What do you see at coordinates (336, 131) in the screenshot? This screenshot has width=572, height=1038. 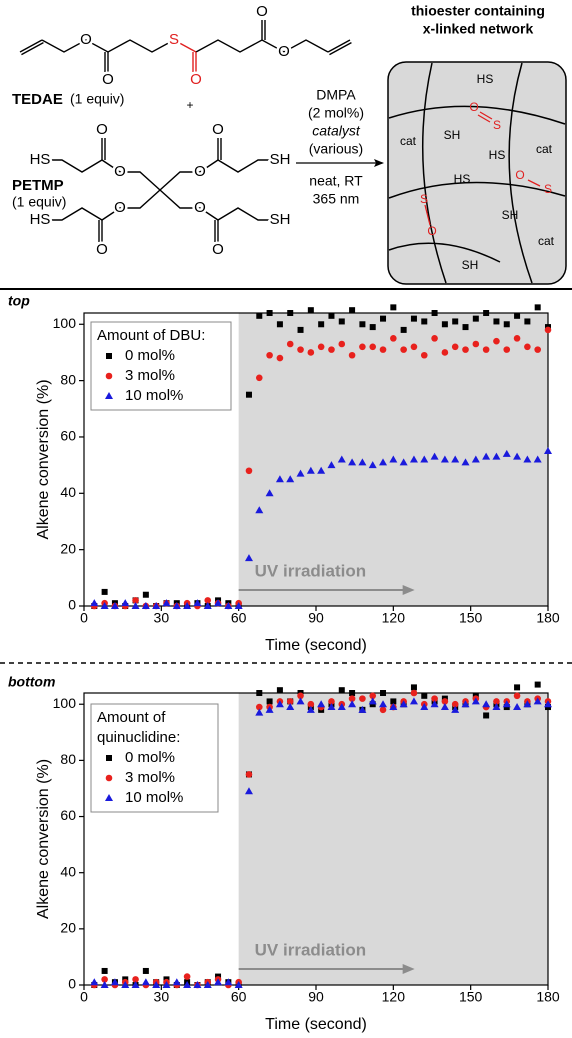 I see `condition-text: catalyst` at bounding box center [336, 131].